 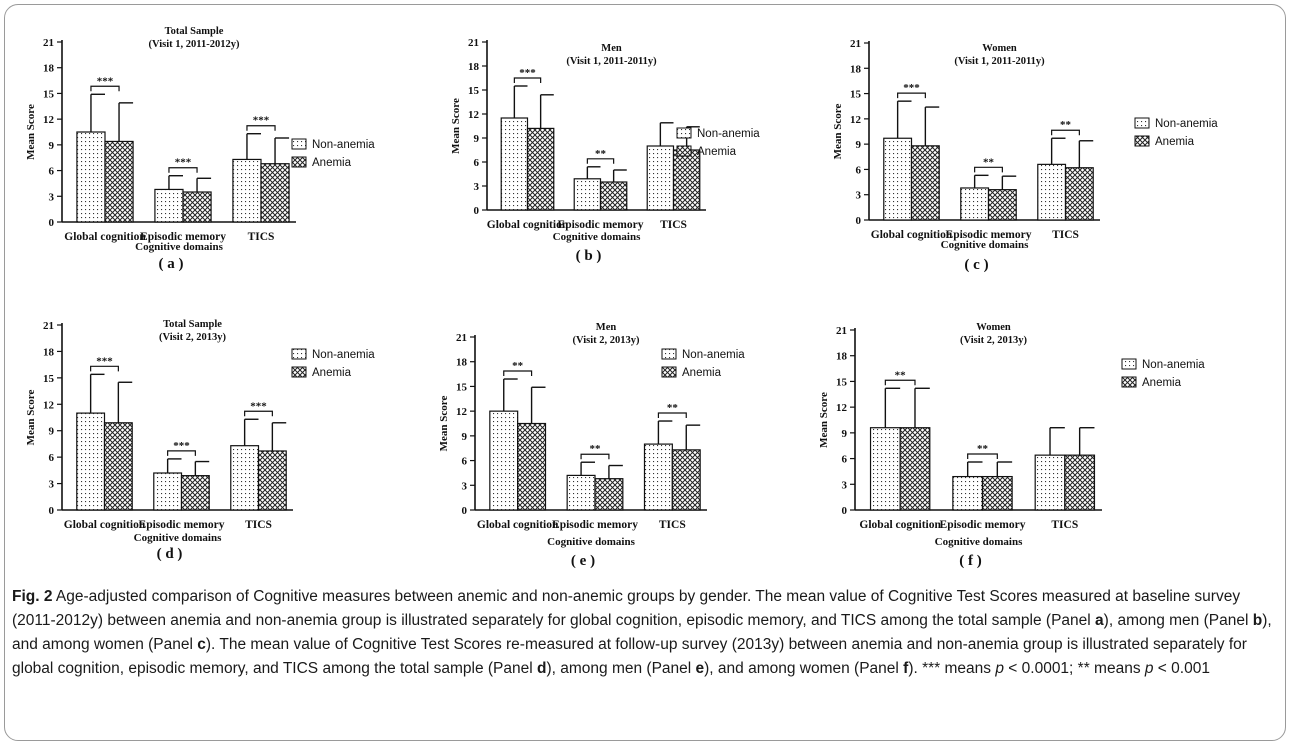 What do you see at coordinates (606, 340) in the screenshot?
I see `chart-title: (Visit 2, 2013y)` at bounding box center [606, 340].